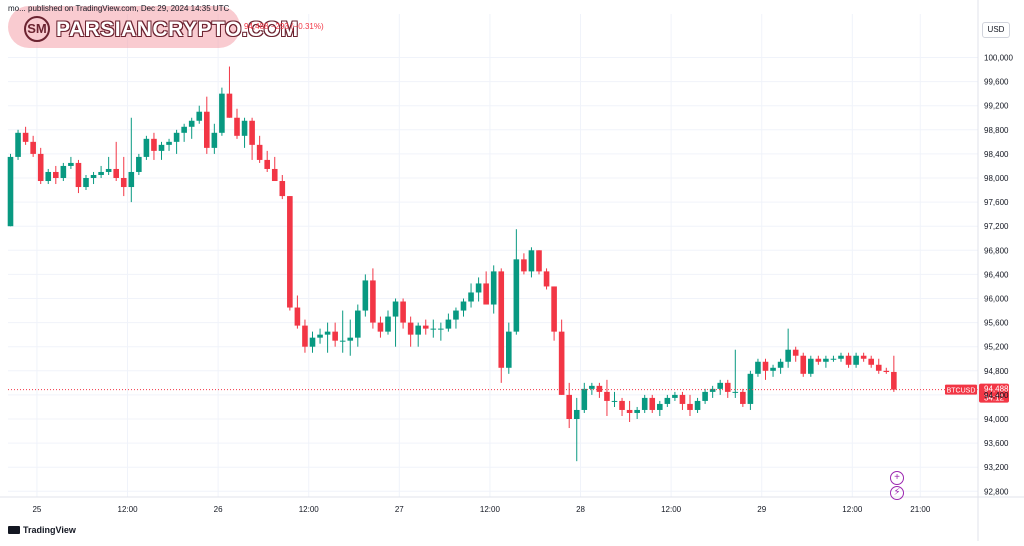 This screenshot has height=546, width=1024. Describe the element at coordinates (897, 493) in the screenshot. I see `lightning-icon: ⚡` at that location.